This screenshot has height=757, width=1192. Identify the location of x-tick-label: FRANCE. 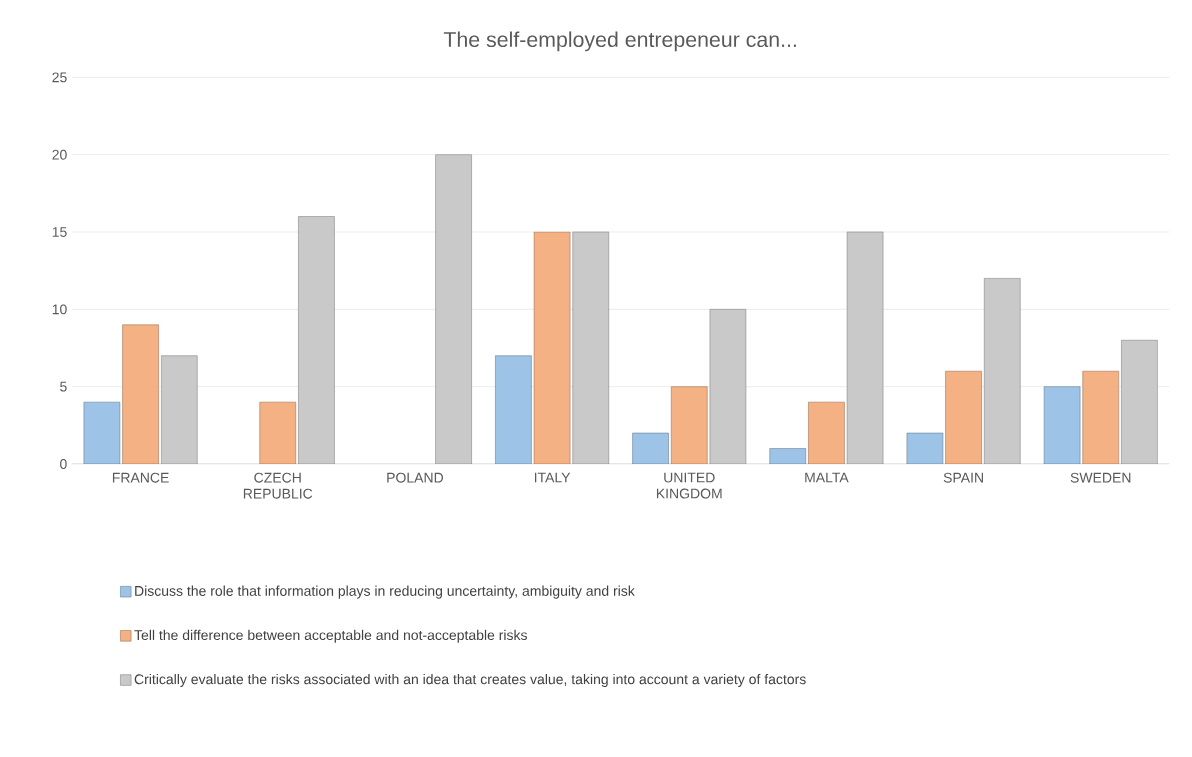
(140, 477).